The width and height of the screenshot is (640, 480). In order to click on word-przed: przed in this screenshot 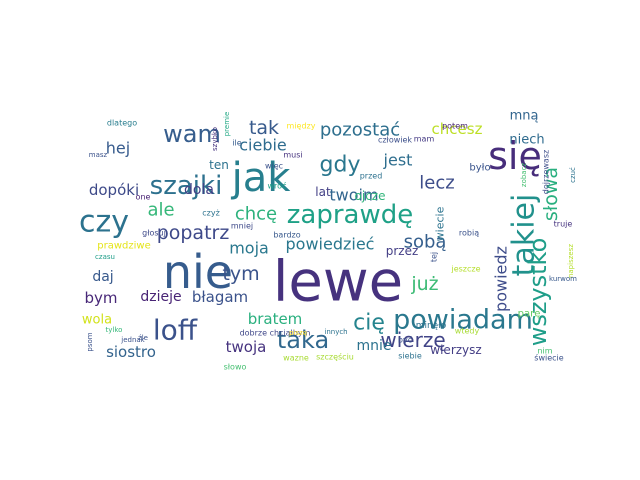, I will do `click(371, 176)`.